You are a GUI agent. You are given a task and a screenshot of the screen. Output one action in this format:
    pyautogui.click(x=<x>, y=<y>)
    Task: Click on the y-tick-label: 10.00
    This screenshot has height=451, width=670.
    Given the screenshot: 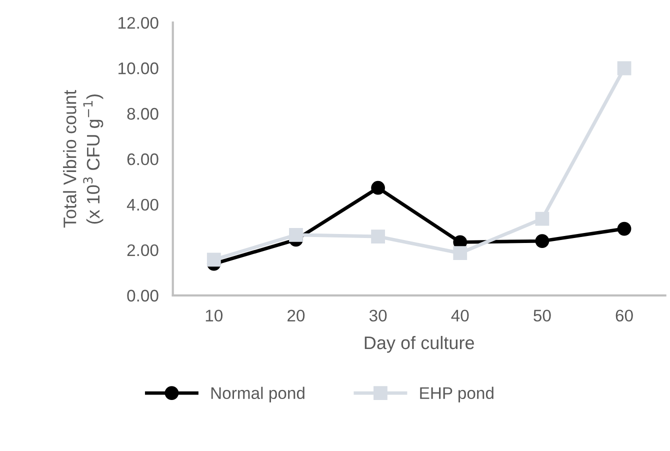 What is the action you would take?
    pyautogui.click(x=138, y=68)
    